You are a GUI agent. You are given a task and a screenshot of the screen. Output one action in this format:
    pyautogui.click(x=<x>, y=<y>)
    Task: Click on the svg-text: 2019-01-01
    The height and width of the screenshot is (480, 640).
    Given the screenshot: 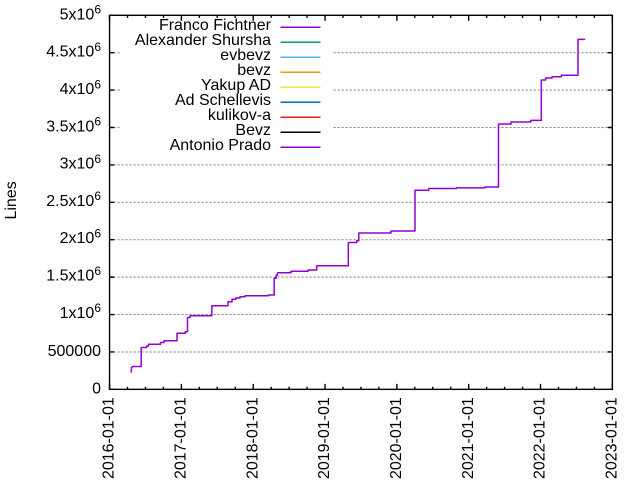 What is the action you would take?
    pyautogui.click(x=324, y=438)
    